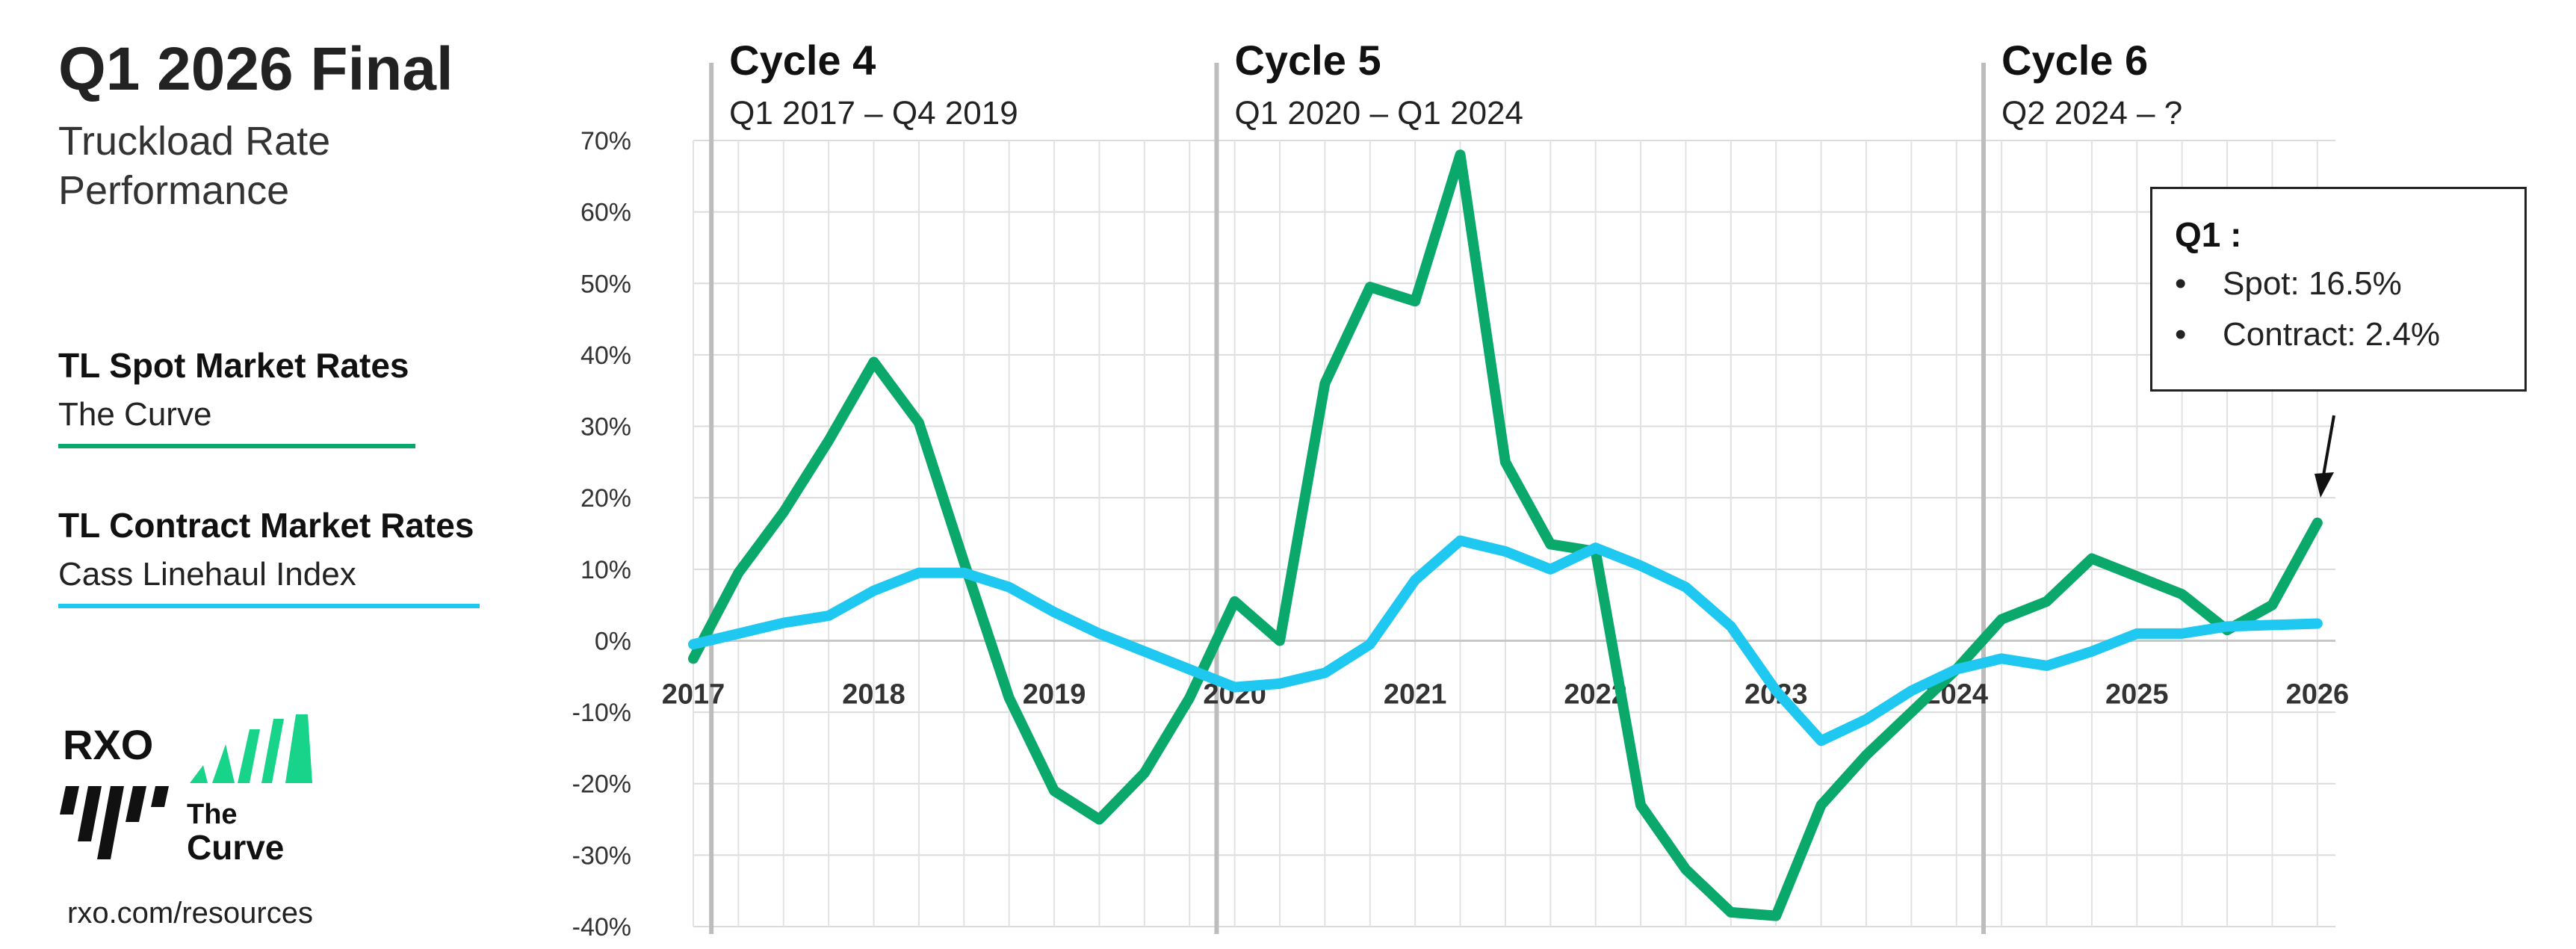  I want to click on x-axis-labels: 2017 2018 2019 2020 2021 2022 2023 2024 2025 2026, so click(1505, 694).